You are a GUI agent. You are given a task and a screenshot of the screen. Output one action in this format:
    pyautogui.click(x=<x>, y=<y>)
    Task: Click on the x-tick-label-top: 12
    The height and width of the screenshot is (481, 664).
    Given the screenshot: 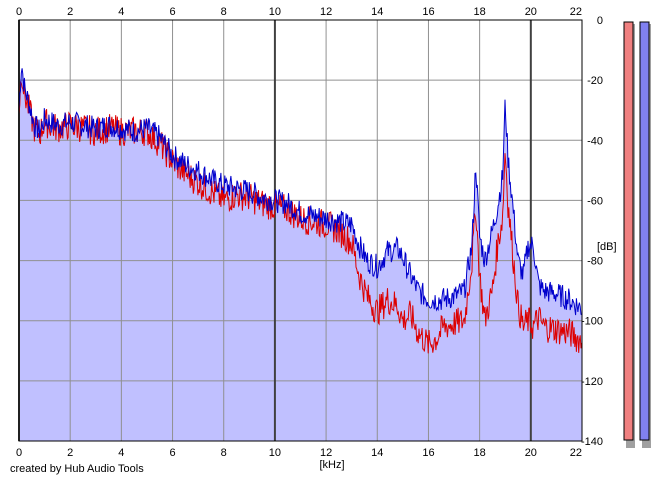 What is the action you would take?
    pyautogui.click(x=326, y=12)
    